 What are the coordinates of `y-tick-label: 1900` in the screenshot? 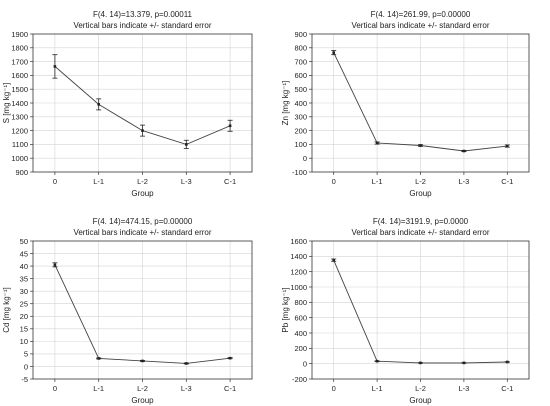 It's located at (19, 34).